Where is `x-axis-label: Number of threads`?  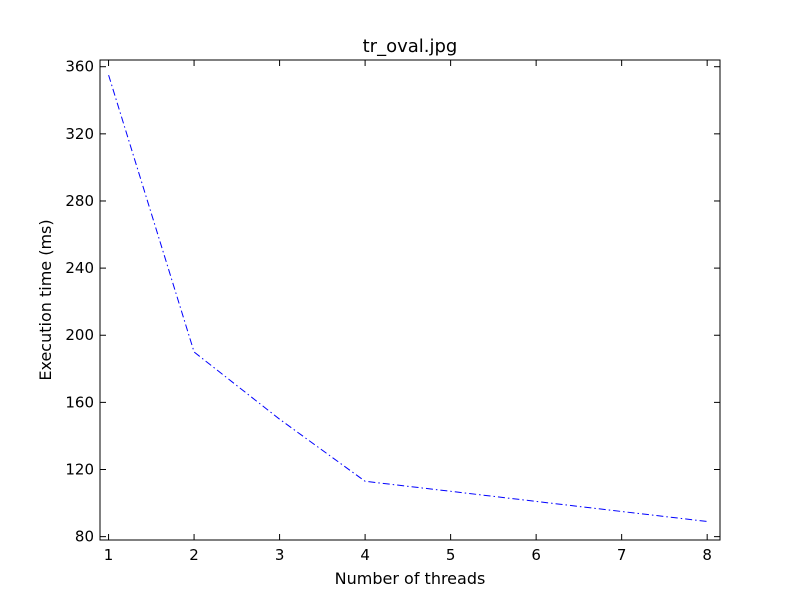 x-axis-label: Number of threads is located at coordinates (410, 578).